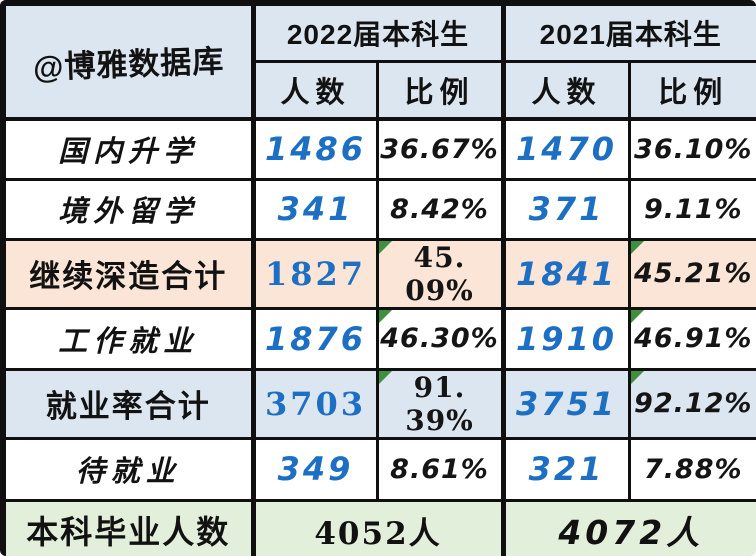  I want to click on table-row-domestic-study: 国内升学 1486 36.67% 1470 36.10%, so click(378, 149).